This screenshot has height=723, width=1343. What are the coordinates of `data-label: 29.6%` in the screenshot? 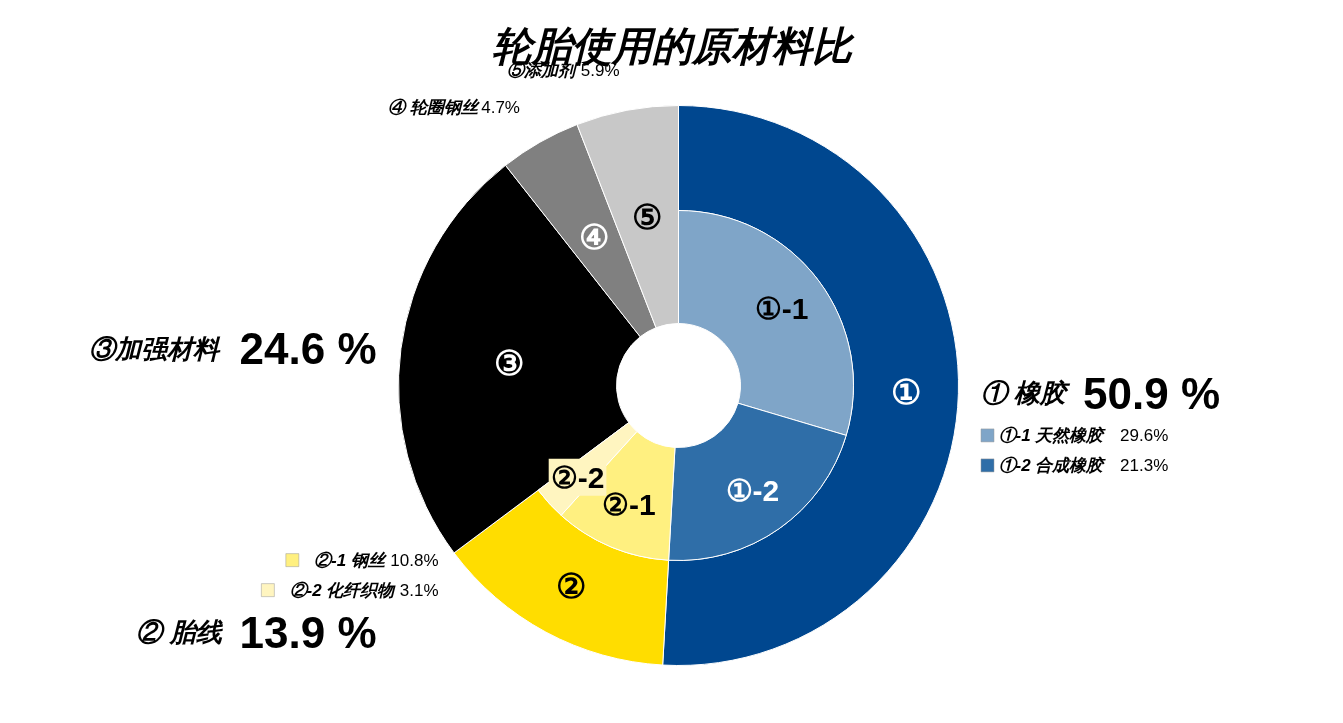 It's located at (1144, 435).